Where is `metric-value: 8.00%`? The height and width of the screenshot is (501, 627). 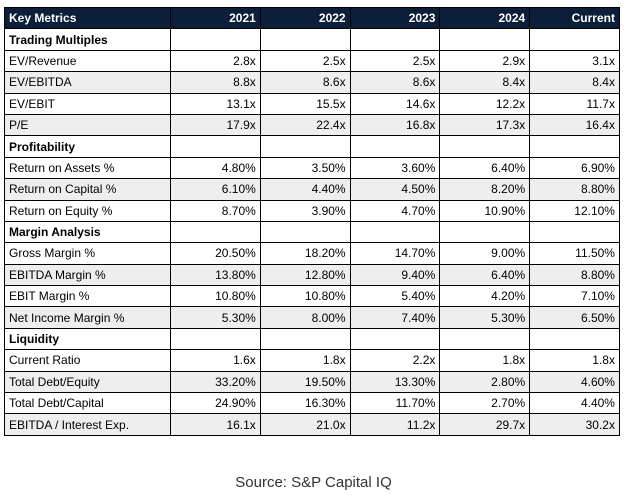 metric-value: 8.00% is located at coordinates (305, 317).